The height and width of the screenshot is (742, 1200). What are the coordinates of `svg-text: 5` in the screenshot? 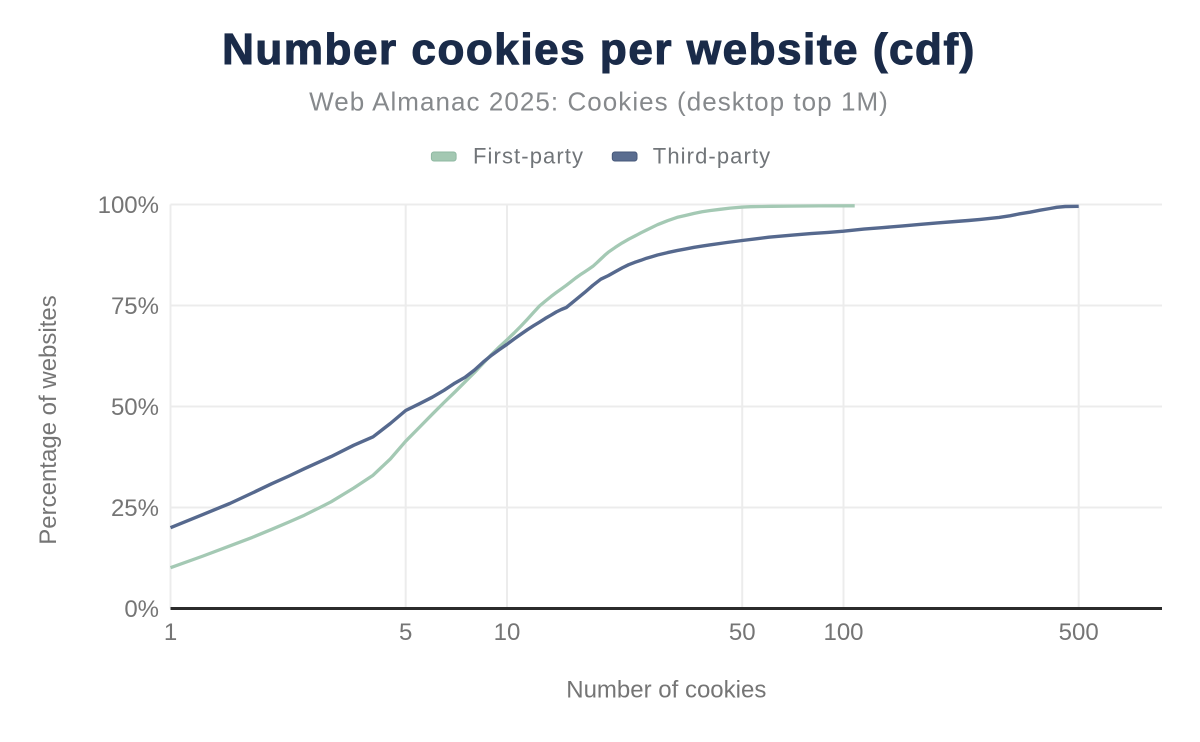 It's located at (405, 632).